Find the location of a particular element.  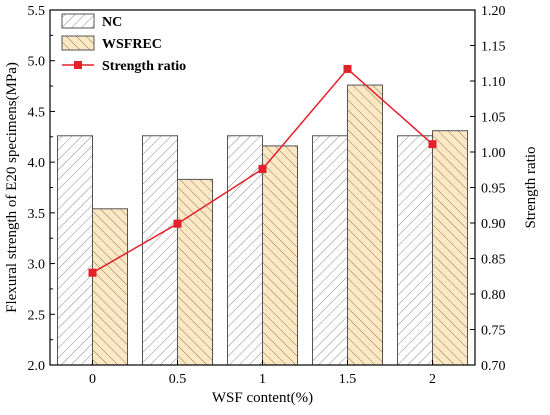

right-tick-label-1: 0.75 is located at coordinates (493, 331).